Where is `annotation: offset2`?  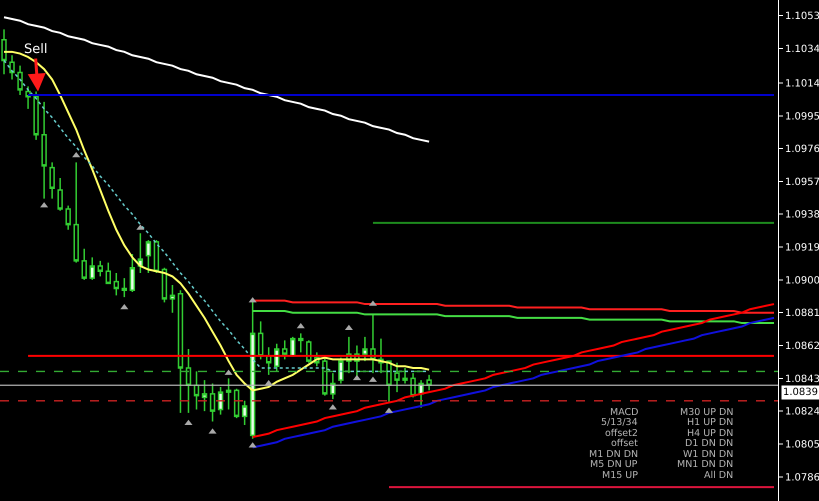 annotation: offset2 is located at coordinates (621, 433).